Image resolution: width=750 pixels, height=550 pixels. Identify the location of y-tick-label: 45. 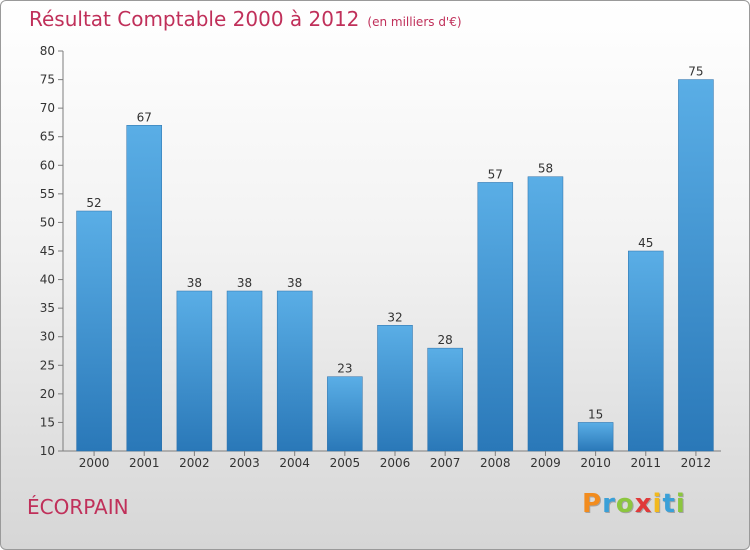
(47, 251).